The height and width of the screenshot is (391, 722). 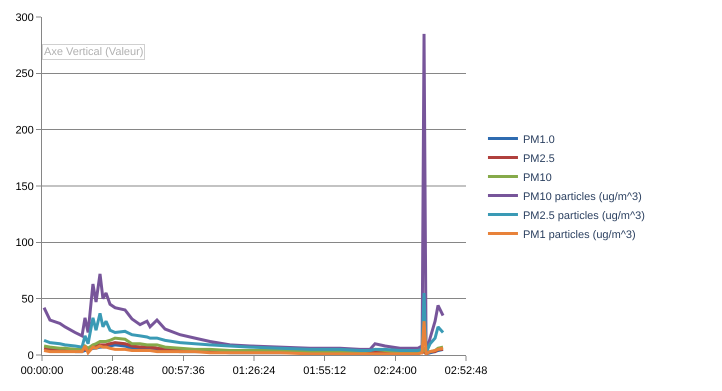 I want to click on legend-label: PM1 particles (ug/m^3), so click(x=579, y=234).